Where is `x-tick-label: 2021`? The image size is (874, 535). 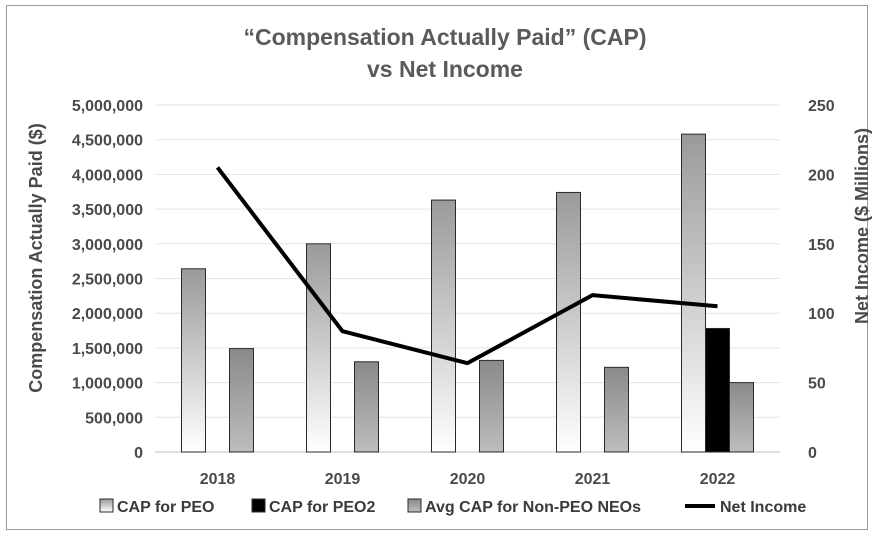 x-tick-label: 2021 is located at coordinates (593, 479).